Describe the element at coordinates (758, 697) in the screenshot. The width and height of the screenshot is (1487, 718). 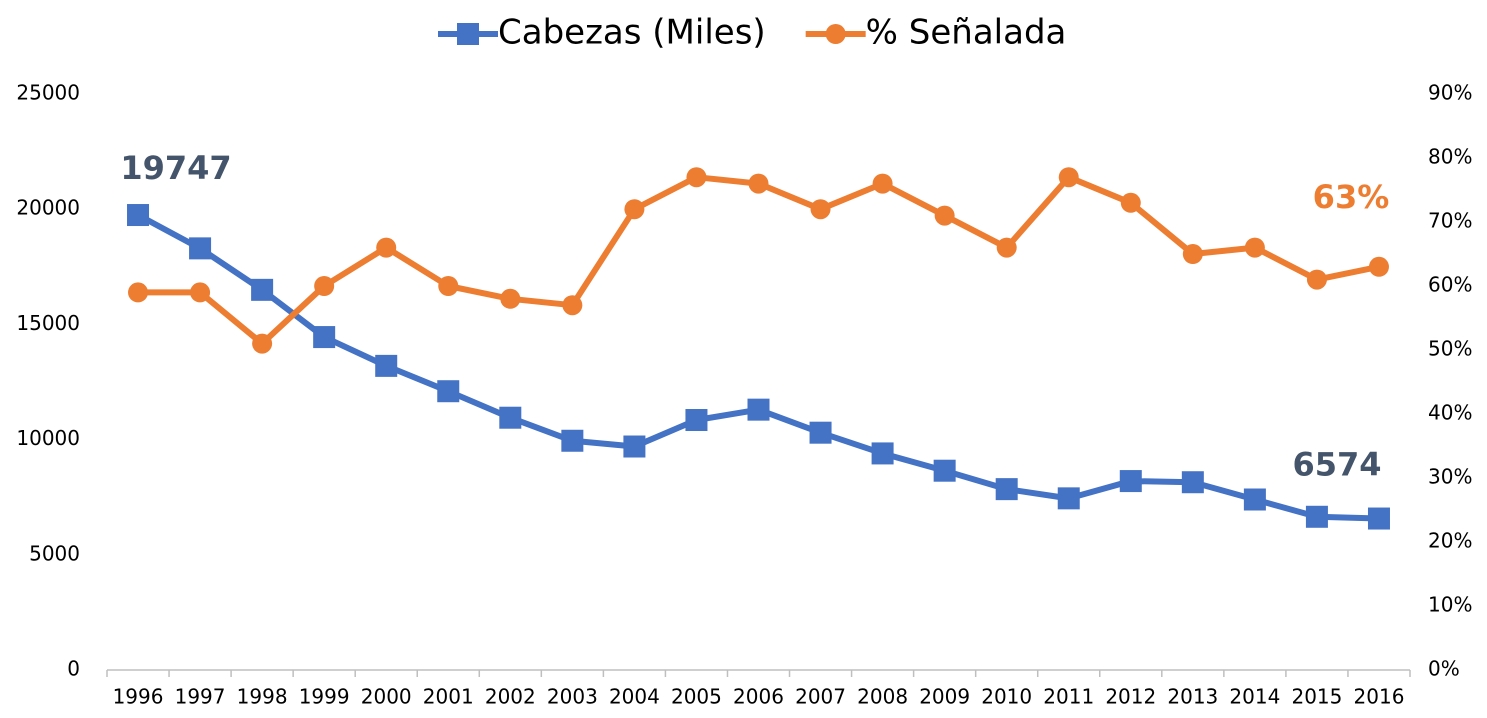
I see `x-tick-label: 2006` at that location.